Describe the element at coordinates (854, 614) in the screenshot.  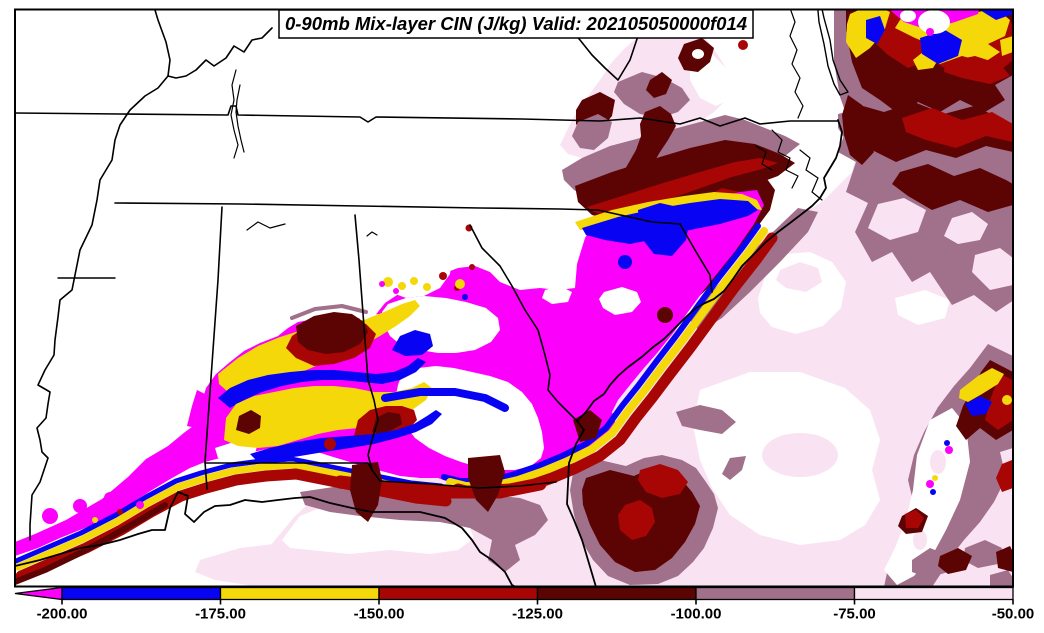
I see `svg-text: -75.00` at that location.